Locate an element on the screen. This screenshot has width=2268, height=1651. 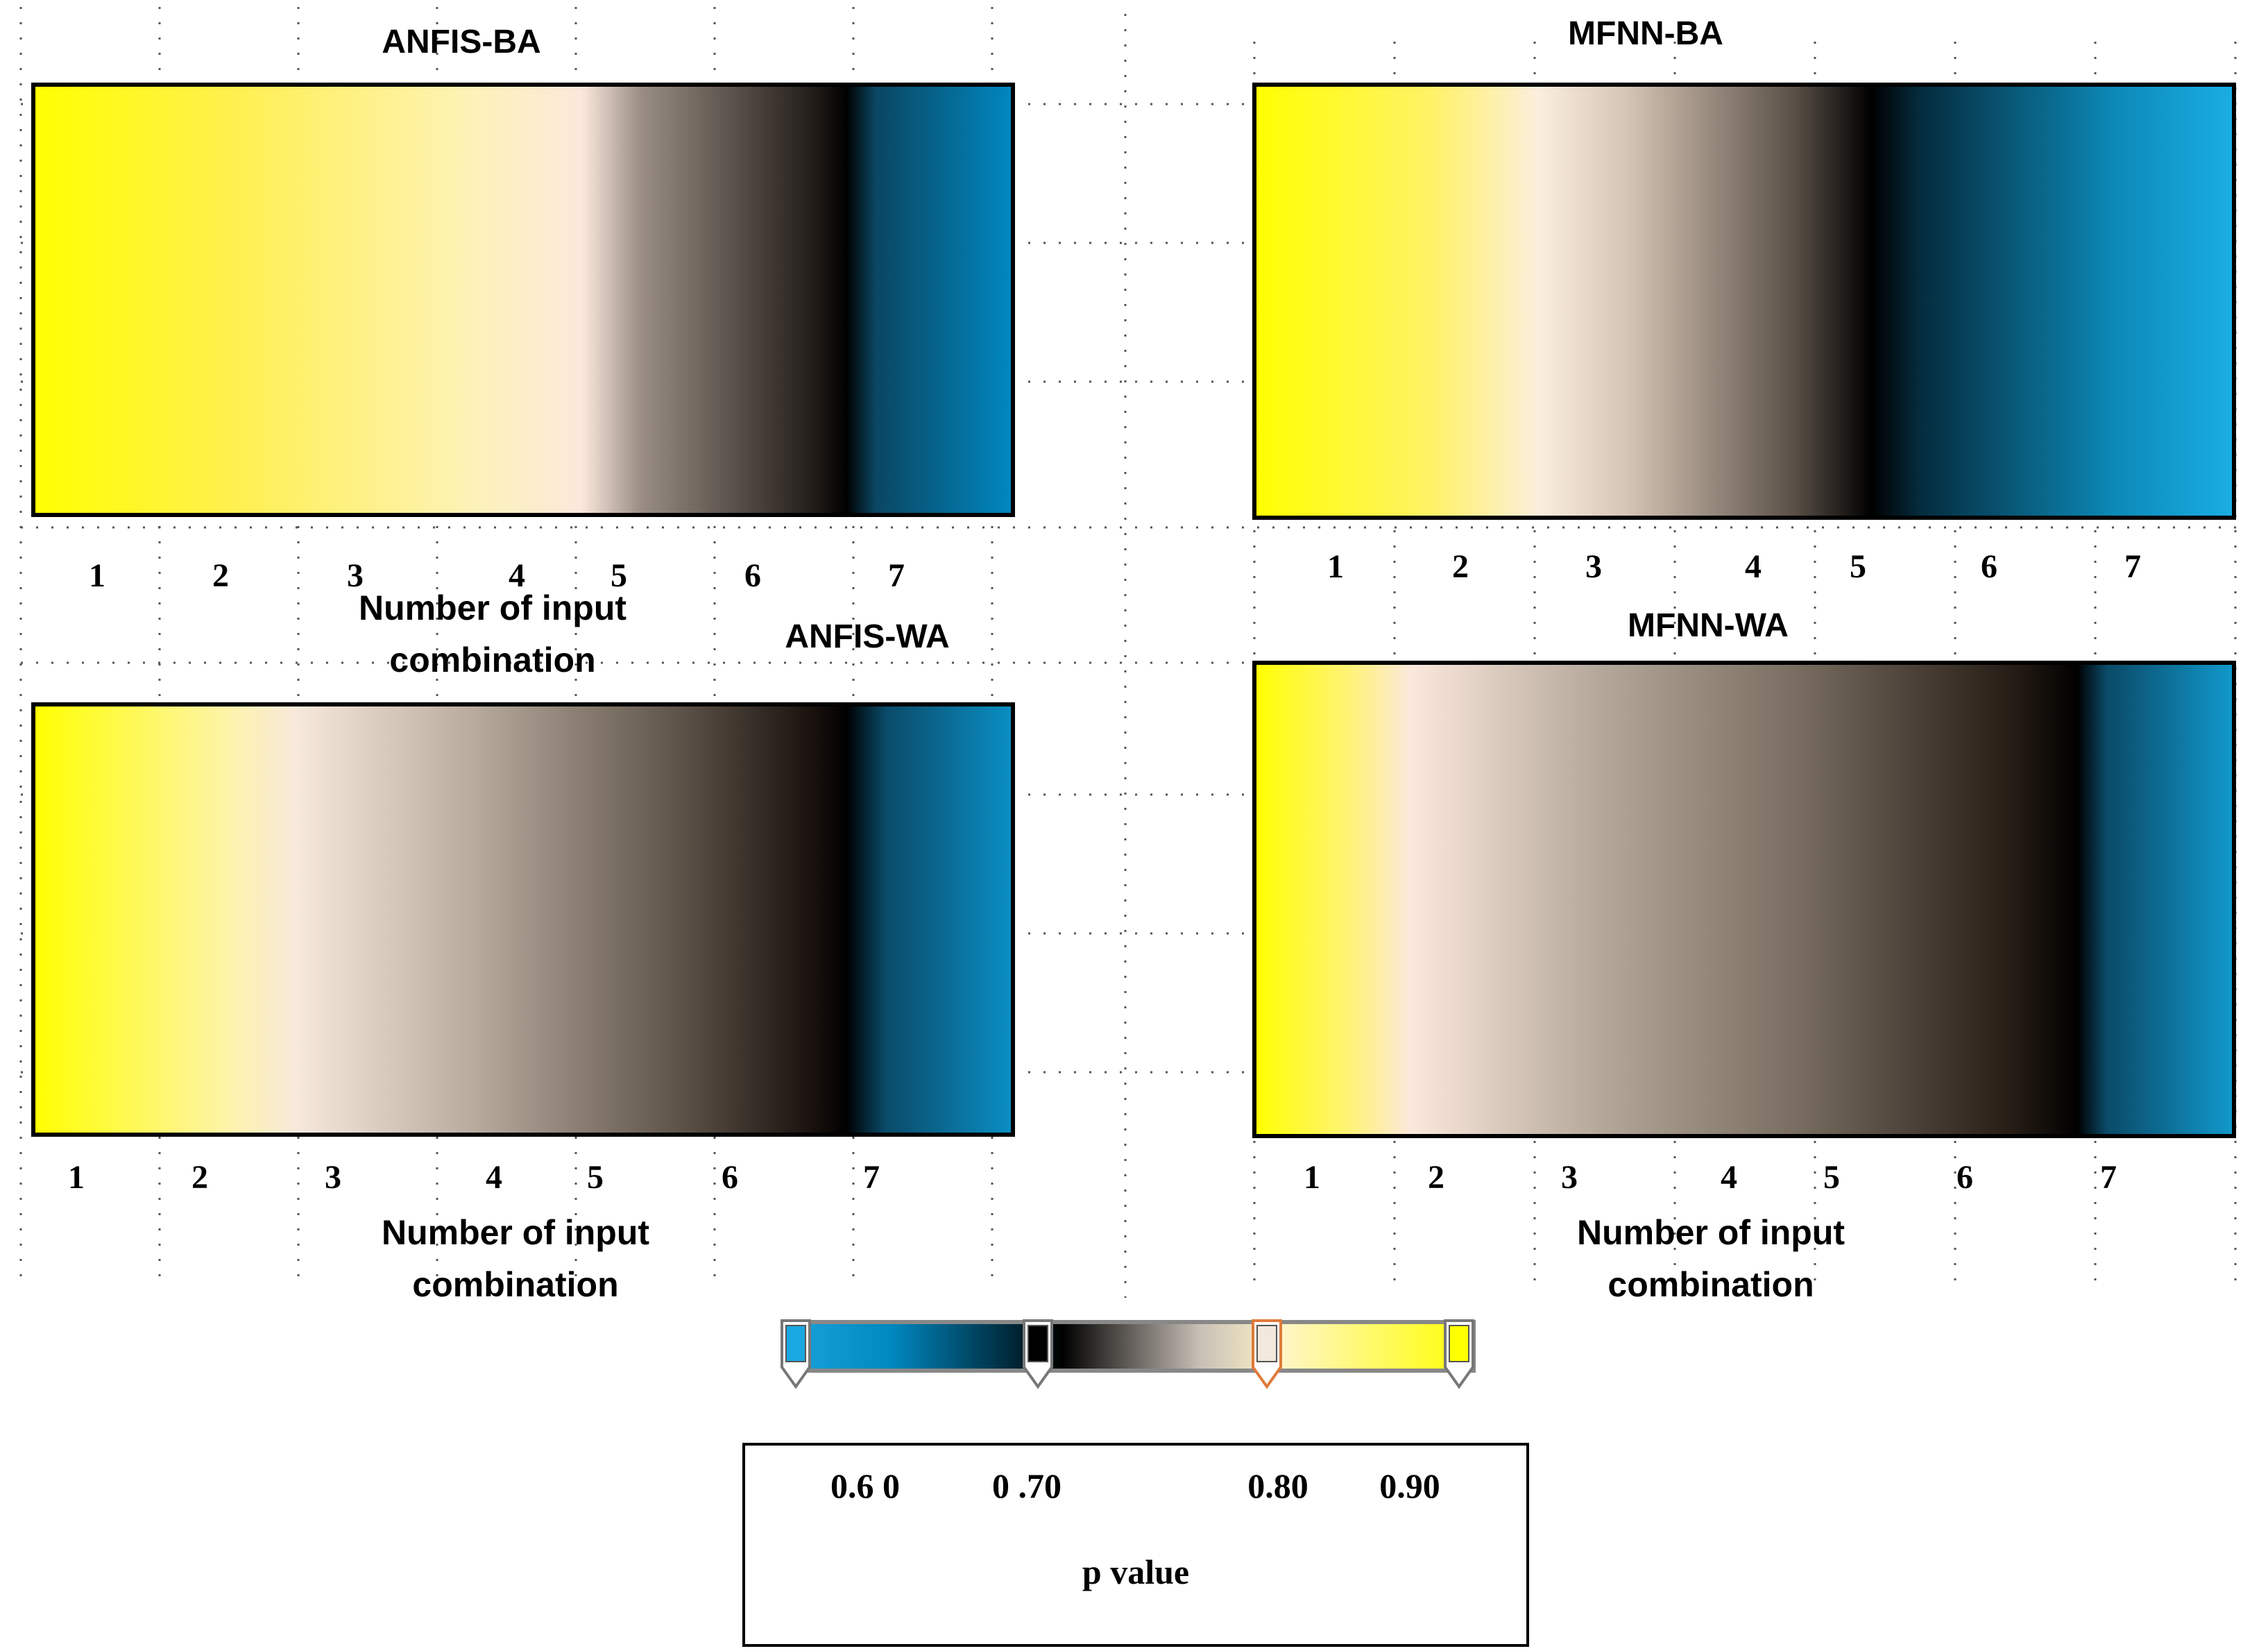
heatmap-anfis-ba is located at coordinates (523, 300).